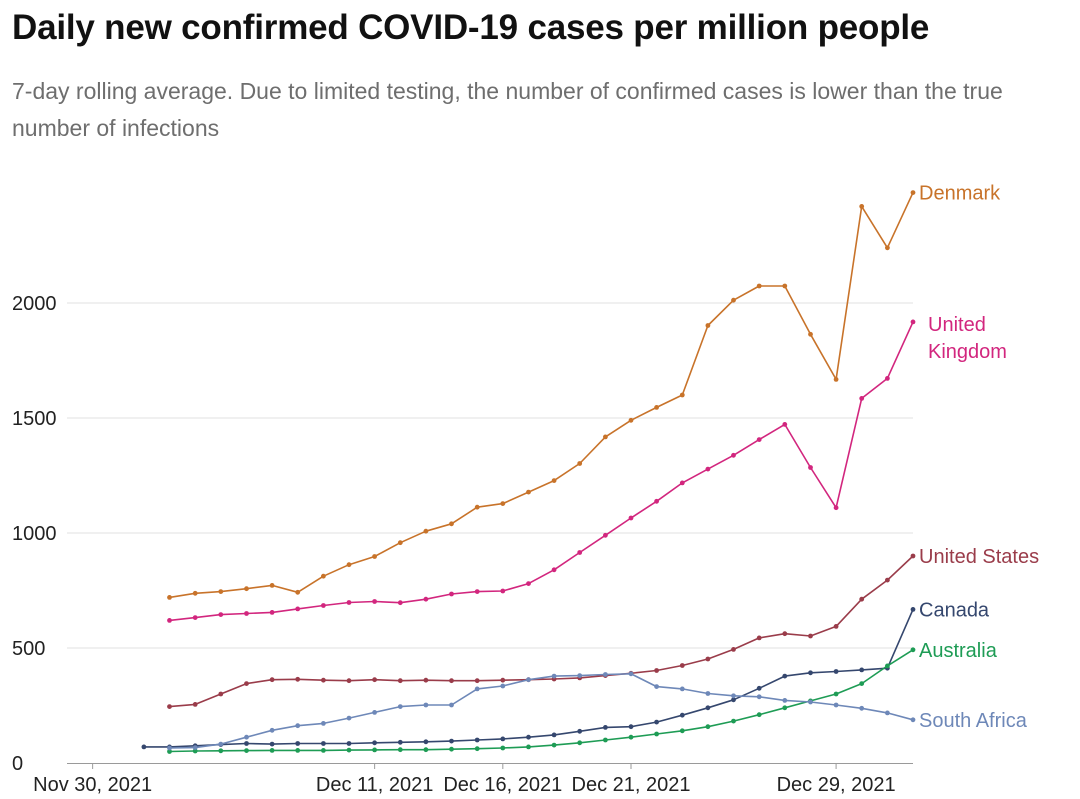 The height and width of the screenshot is (799, 1080). Describe the element at coordinates (541, 710) in the screenshot. I see `south-africa-line` at that location.